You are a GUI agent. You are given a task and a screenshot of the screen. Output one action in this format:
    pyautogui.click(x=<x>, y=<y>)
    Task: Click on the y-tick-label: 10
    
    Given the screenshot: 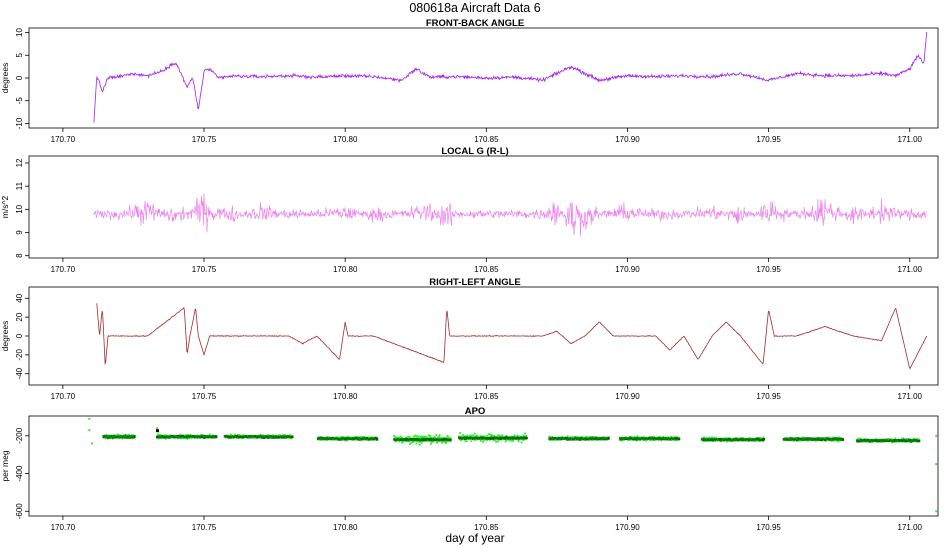 What is the action you would take?
    pyautogui.click(x=19, y=208)
    